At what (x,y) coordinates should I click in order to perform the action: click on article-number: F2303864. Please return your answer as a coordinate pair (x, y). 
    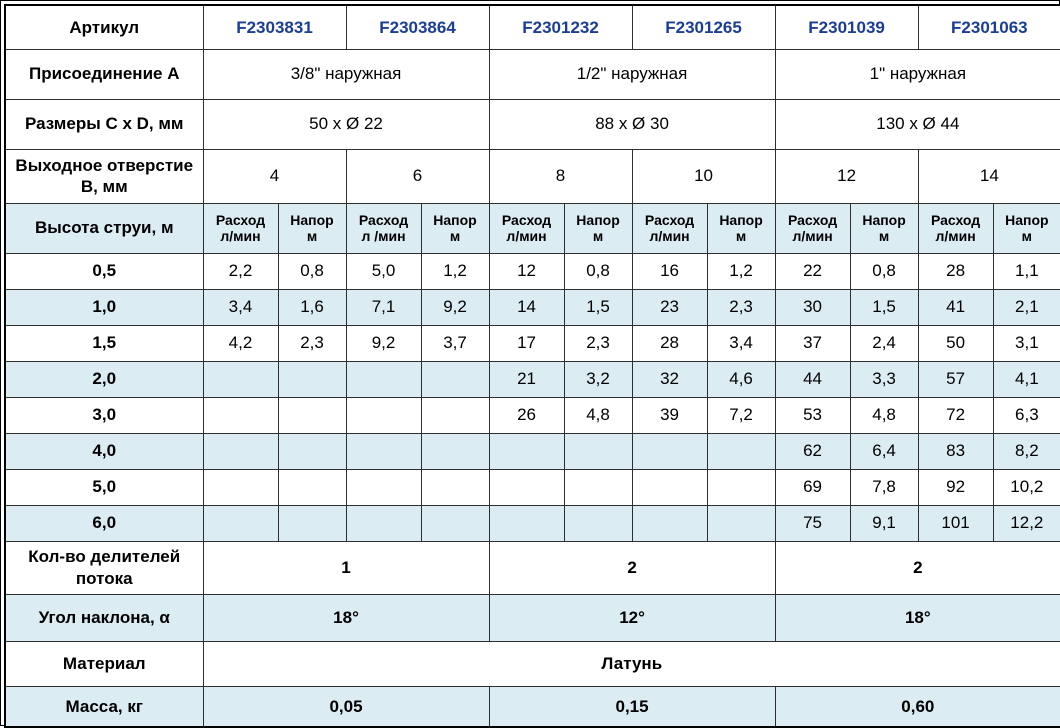
    Looking at the image, I should click on (417, 27).